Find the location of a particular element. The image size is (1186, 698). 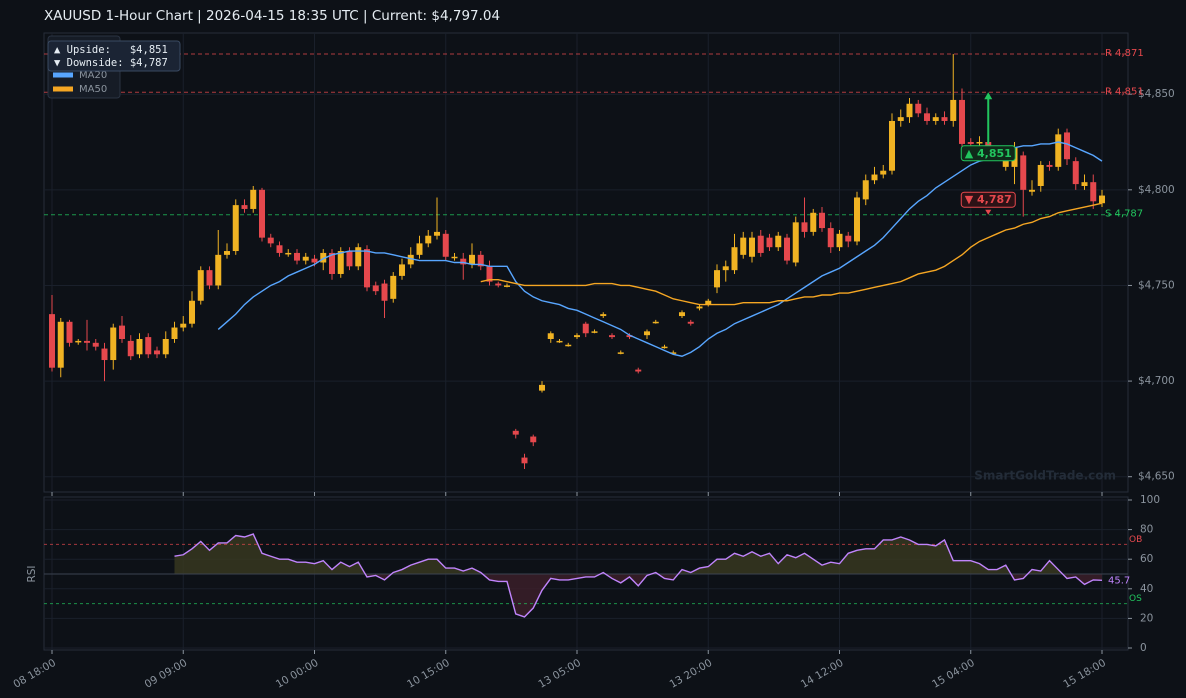

annotation-label: ▼ 4,787 is located at coordinates (988, 199).